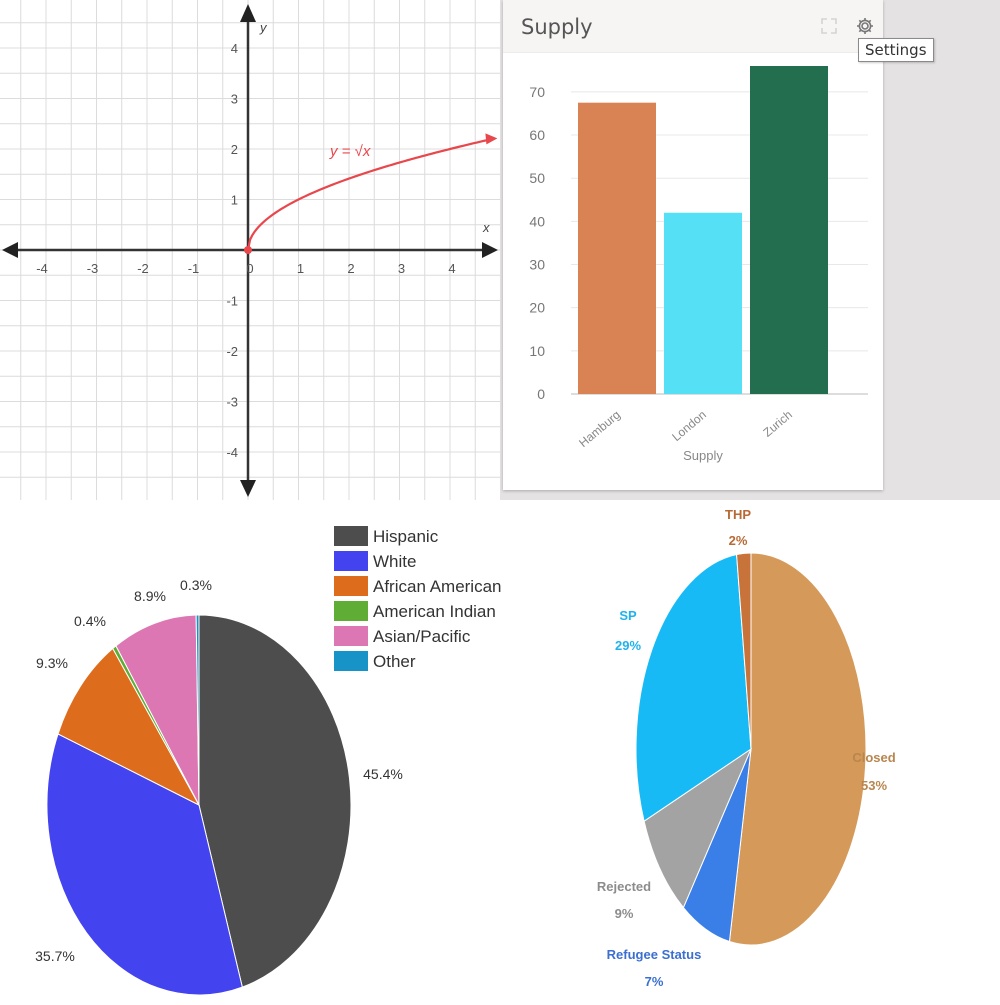  Describe the element at coordinates (557, 27) in the screenshot. I see `supply-widget-title: Supply` at that location.